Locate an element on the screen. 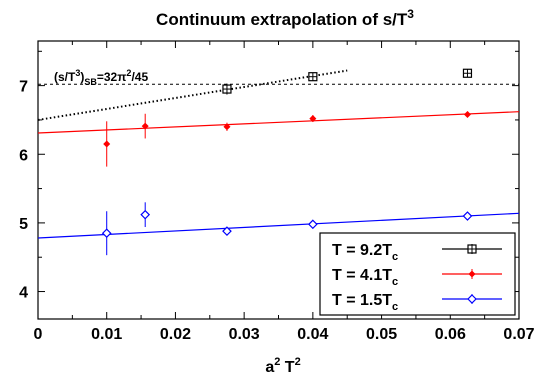  y-tick-label: 5 is located at coordinates (23, 224).